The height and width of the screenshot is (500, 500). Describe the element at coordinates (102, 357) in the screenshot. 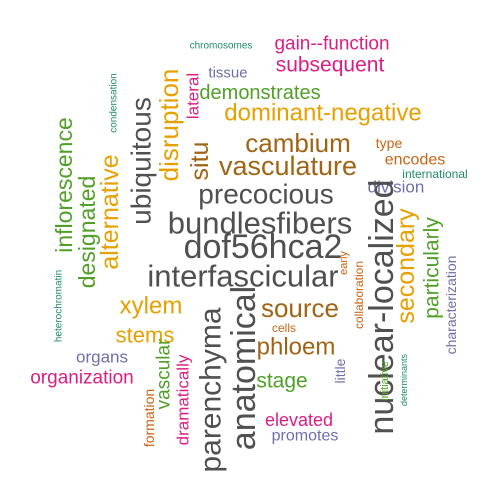

I see `word-organs: organs` at that location.